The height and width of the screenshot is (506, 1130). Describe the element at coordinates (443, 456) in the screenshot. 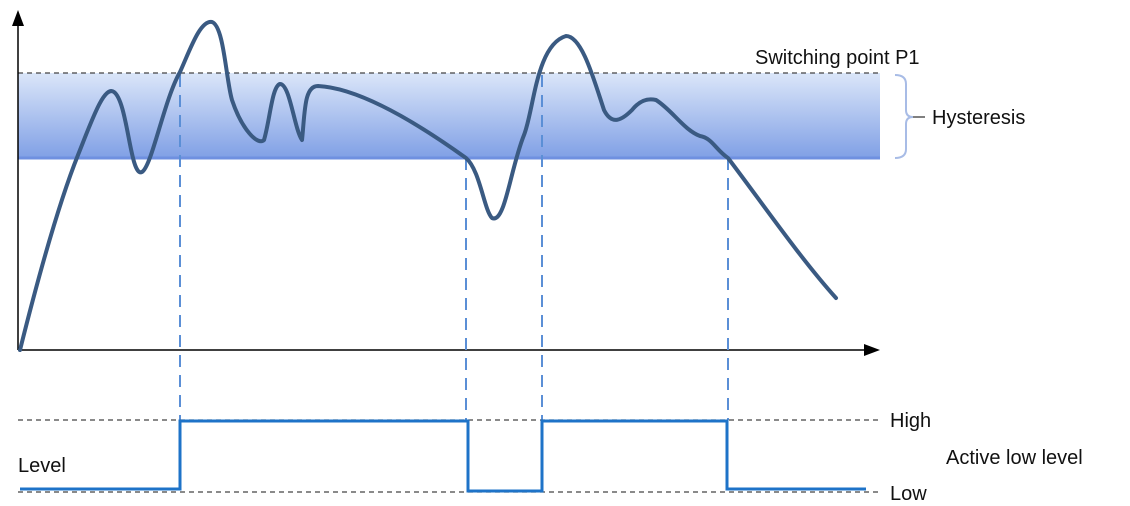

I see `output-level-signal` at that location.